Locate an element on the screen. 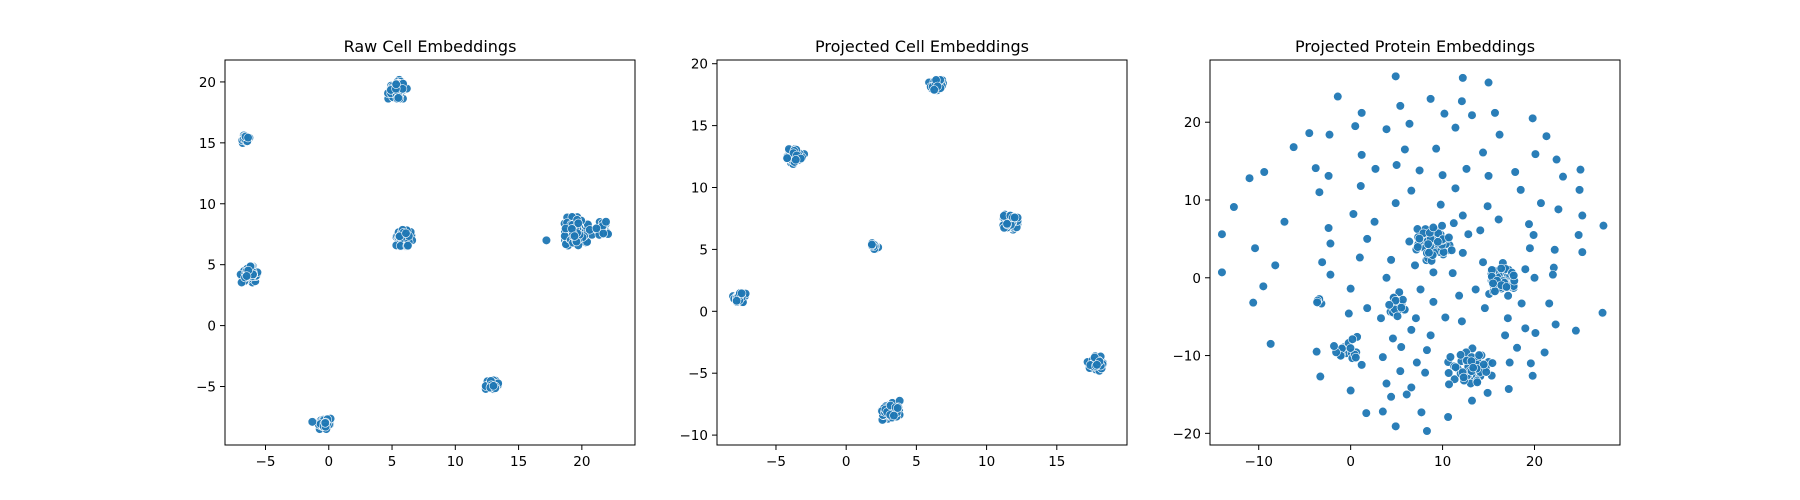  panel-title: Projected Cell Embeddings is located at coordinates (922, 46).